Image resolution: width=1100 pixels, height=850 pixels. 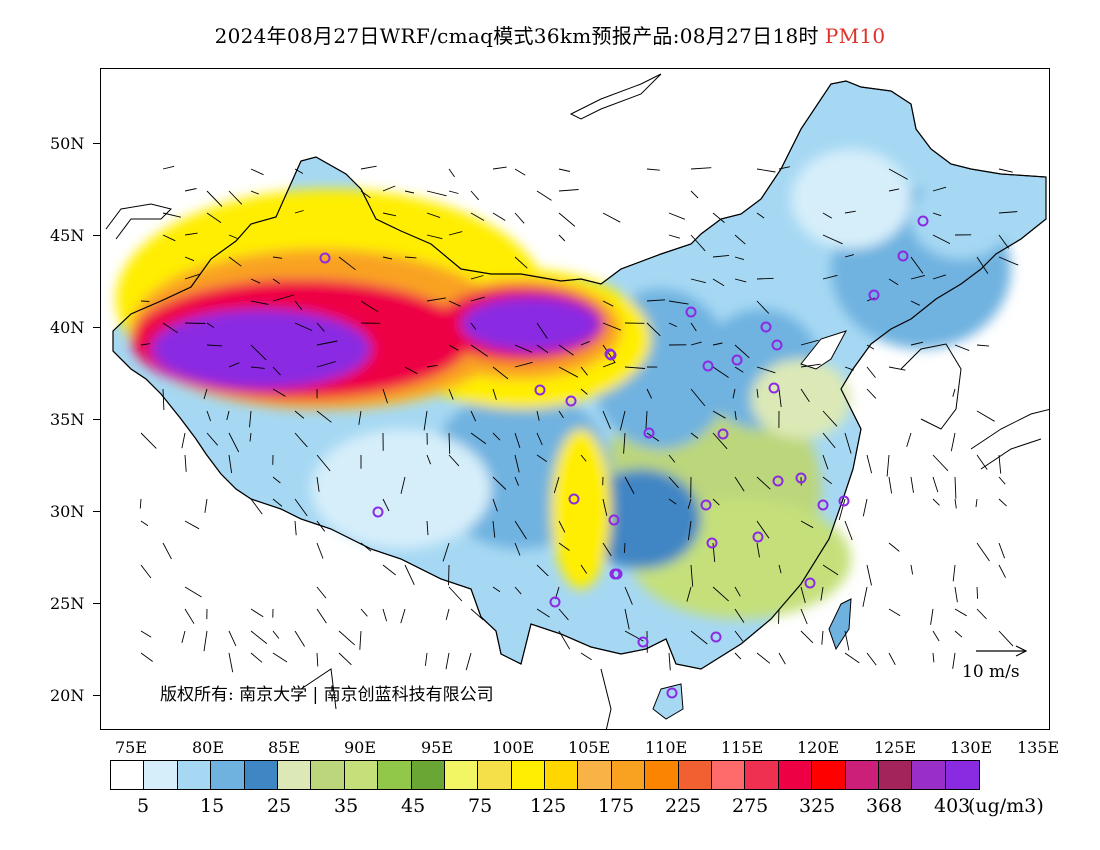 What do you see at coordinates (67, 327) in the screenshot?
I see `lat-label-40n: 40N` at bounding box center [67, 327].